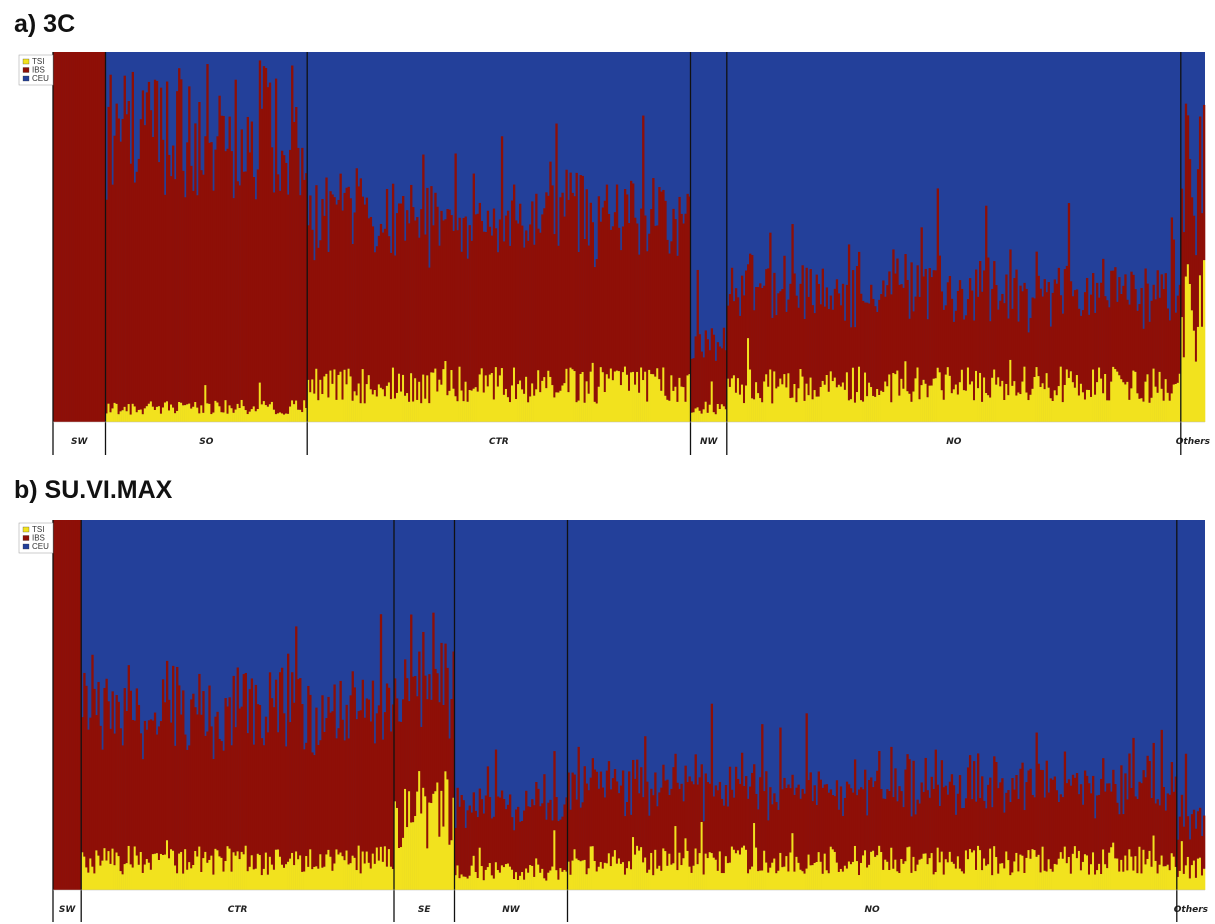 The height and width of the screenshot is (924, 1215). I want to click on region-ctr-bars, so click(238, 752).